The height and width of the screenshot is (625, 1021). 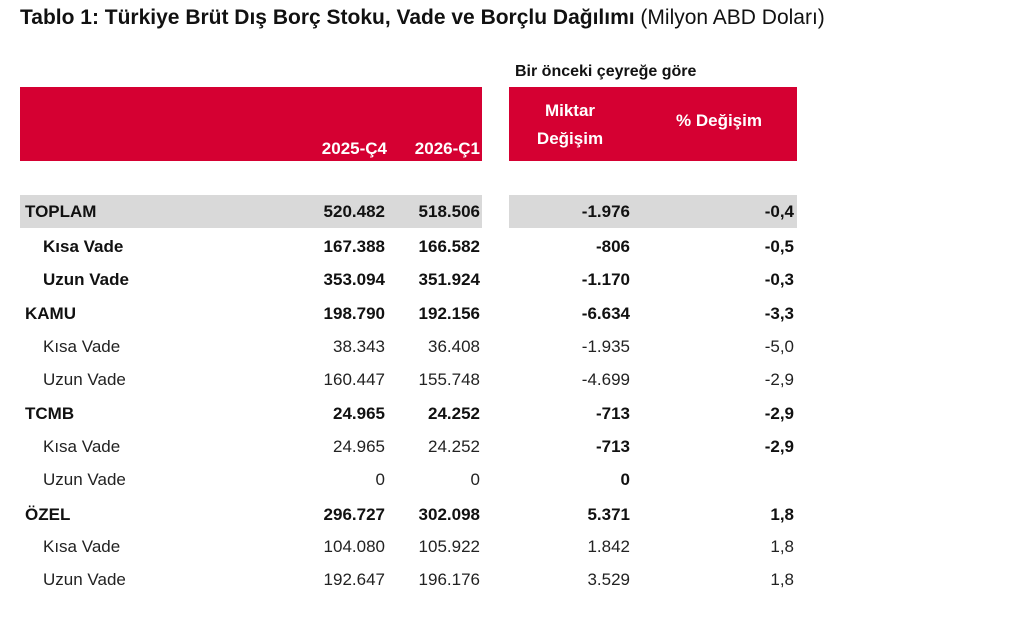 I want to click on cell-amount-change: -4.699, so click(x=605, y=379).